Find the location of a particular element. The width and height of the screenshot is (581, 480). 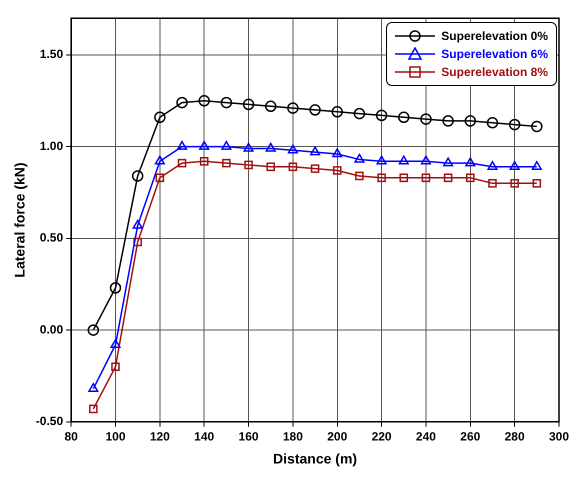

y-tick-label: 1.50 is located at coordinates (52, 54).